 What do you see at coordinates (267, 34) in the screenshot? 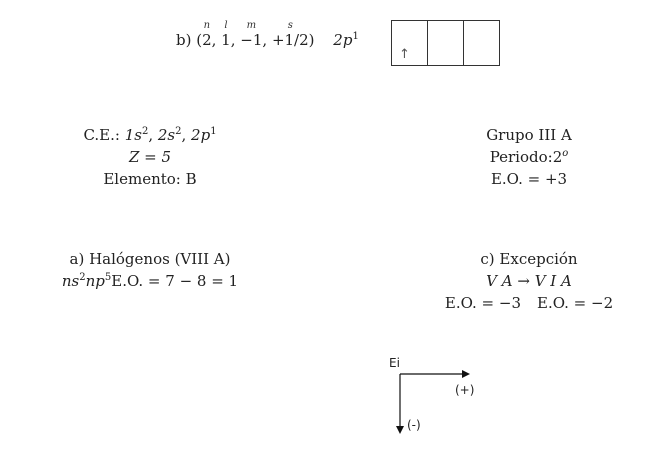
I see `quantum-numbers-line: b) (n 2, l 1, m −1, s +1/2) 2p1` at bounding box center [267, 34].